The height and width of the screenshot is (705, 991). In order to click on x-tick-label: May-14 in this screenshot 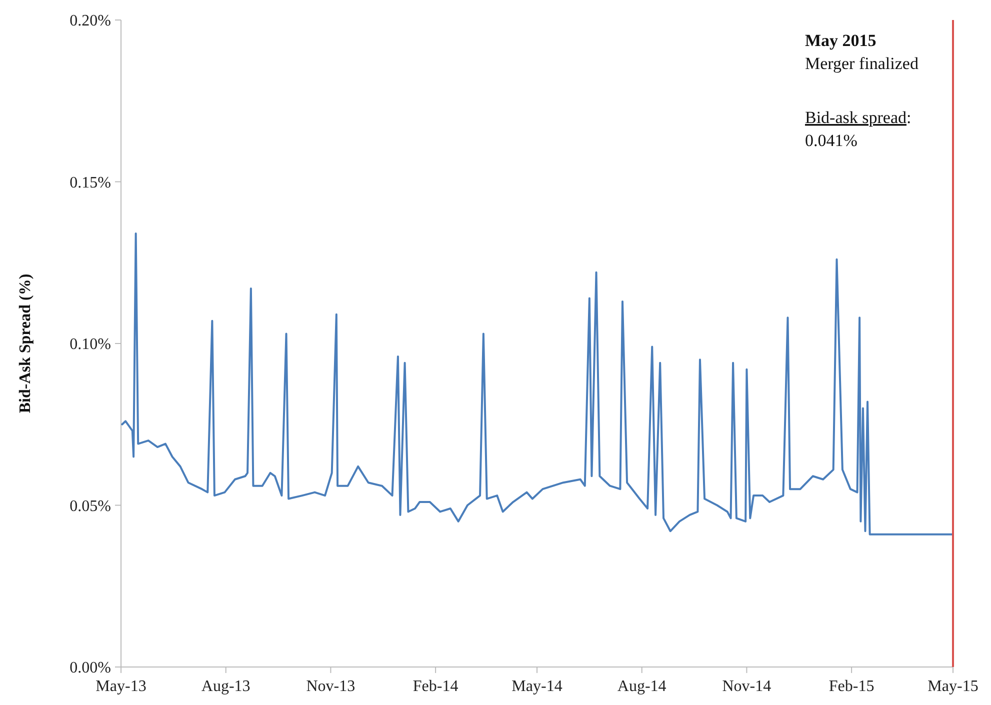, I will do `click(537, 686)`.